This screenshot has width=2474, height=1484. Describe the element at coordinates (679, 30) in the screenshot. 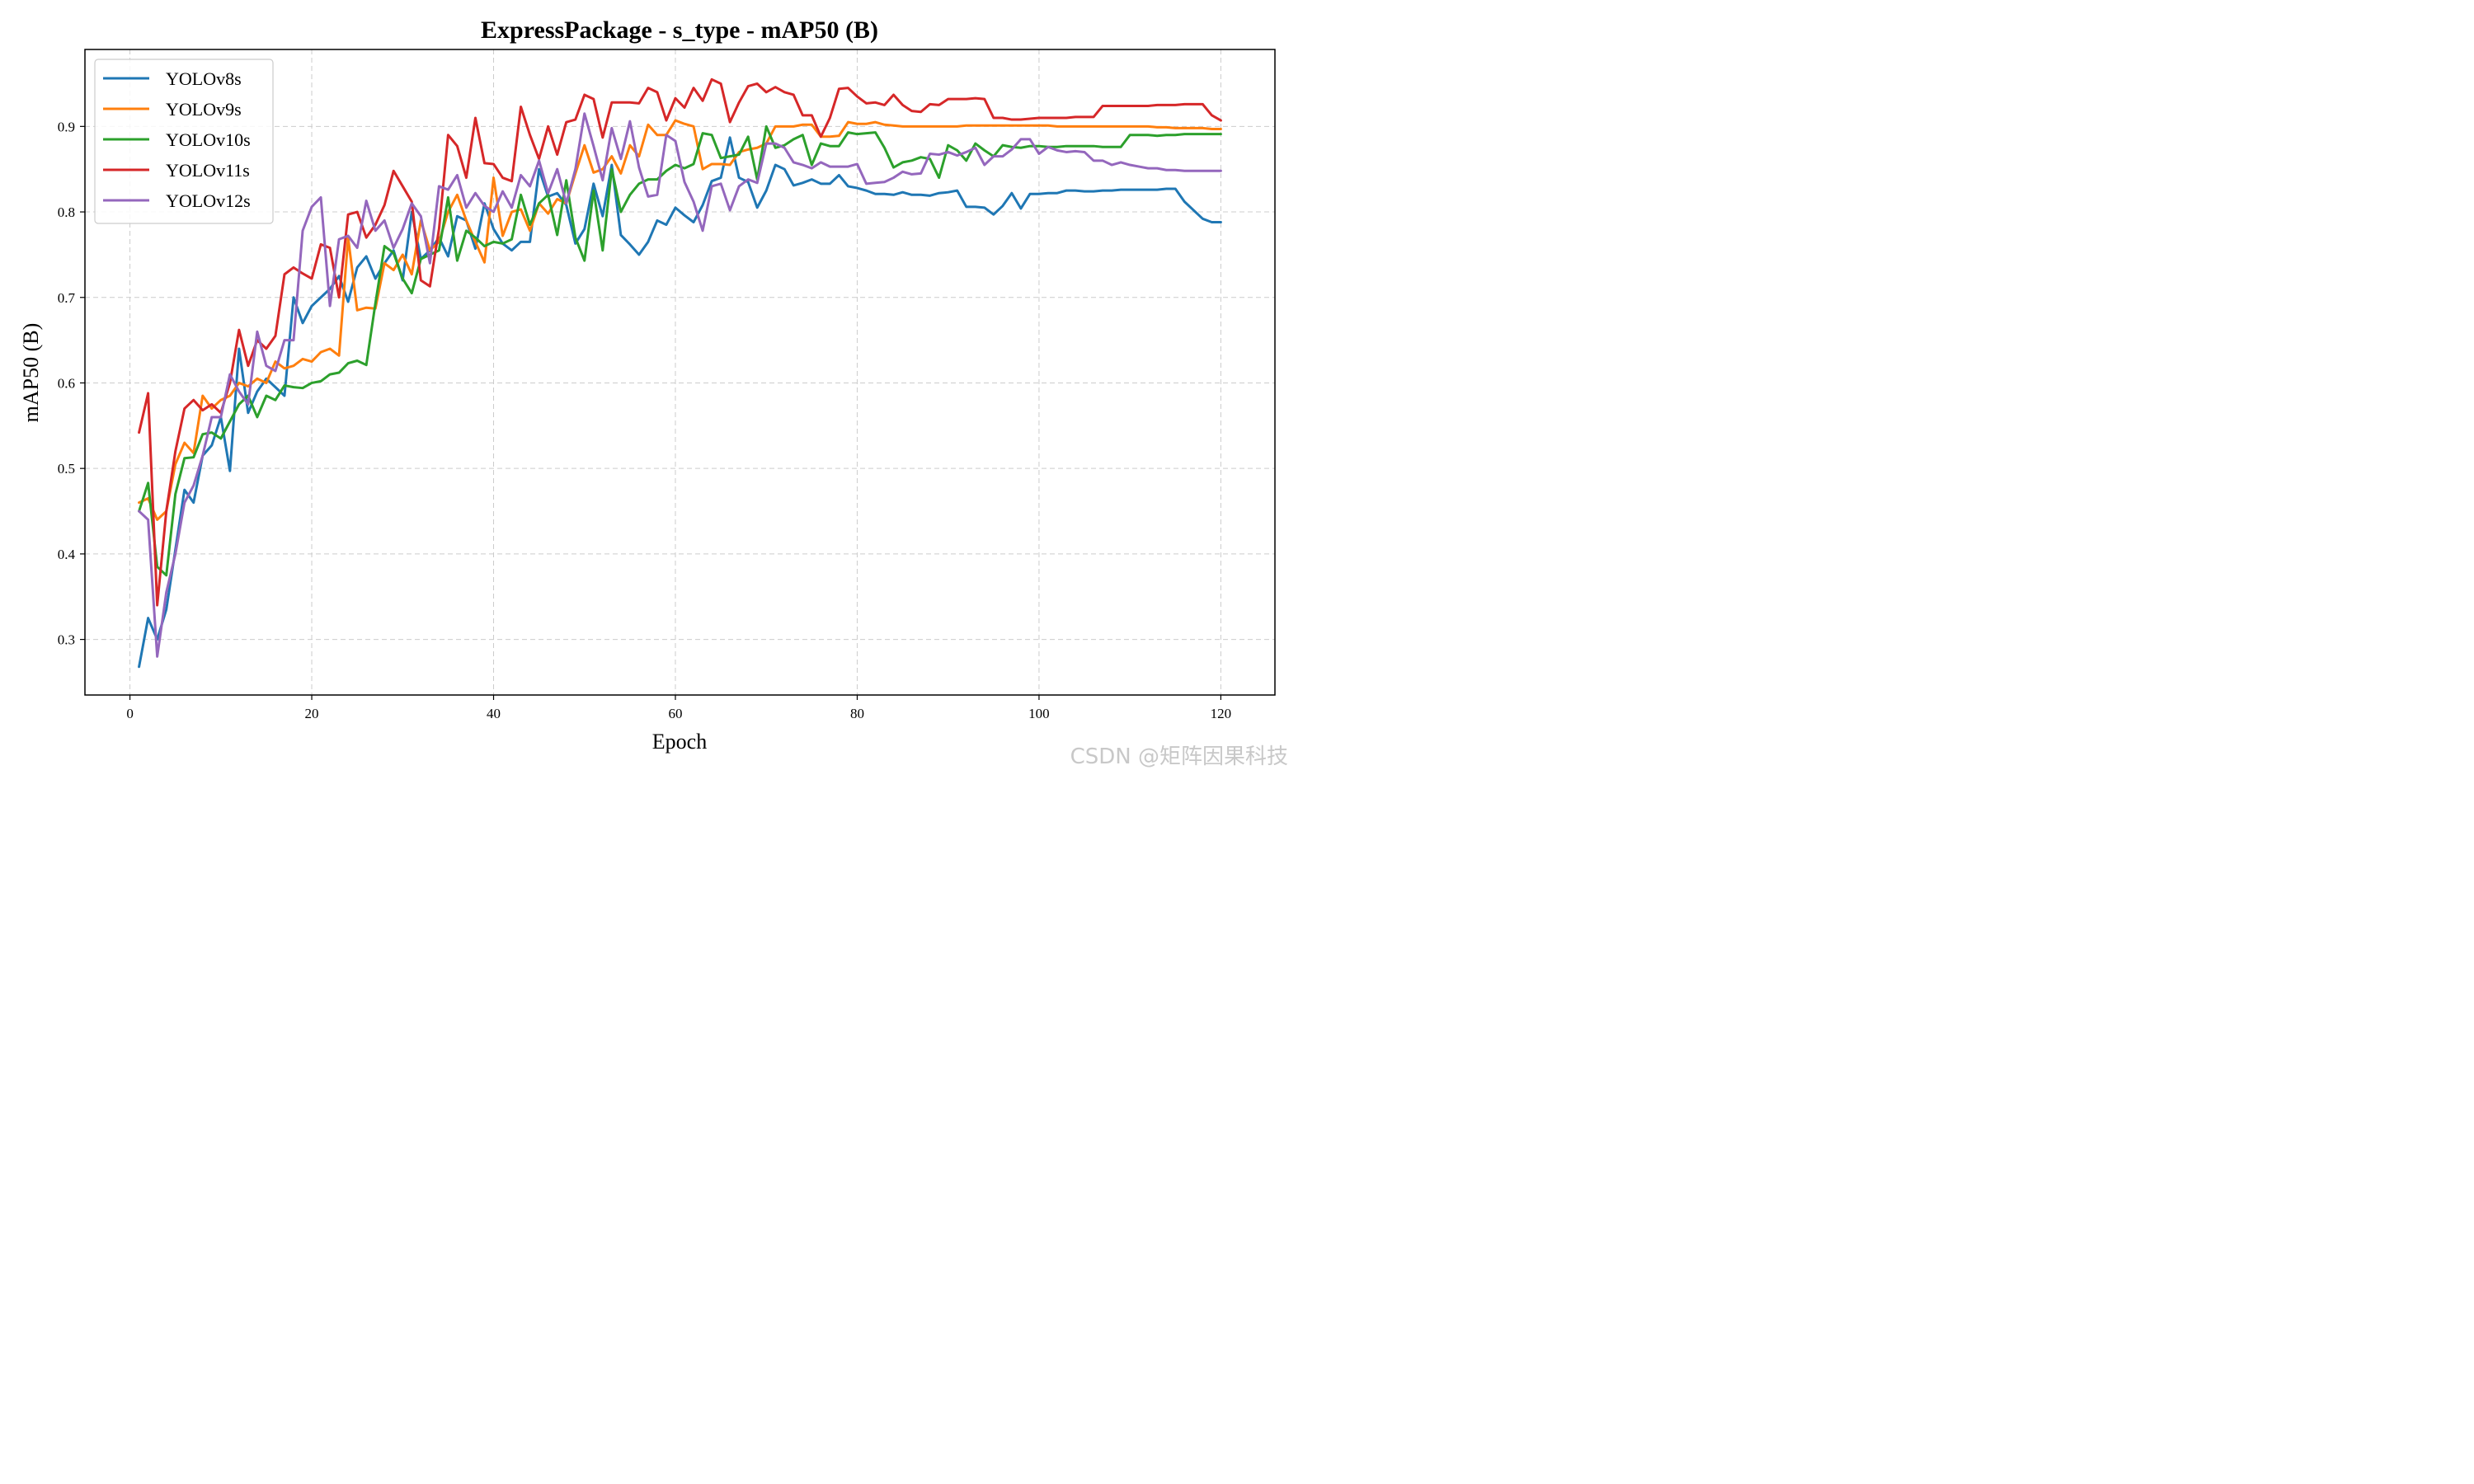

I see `chart-title: ExpressPackage - s_type - mAP50 (B)` at that location.